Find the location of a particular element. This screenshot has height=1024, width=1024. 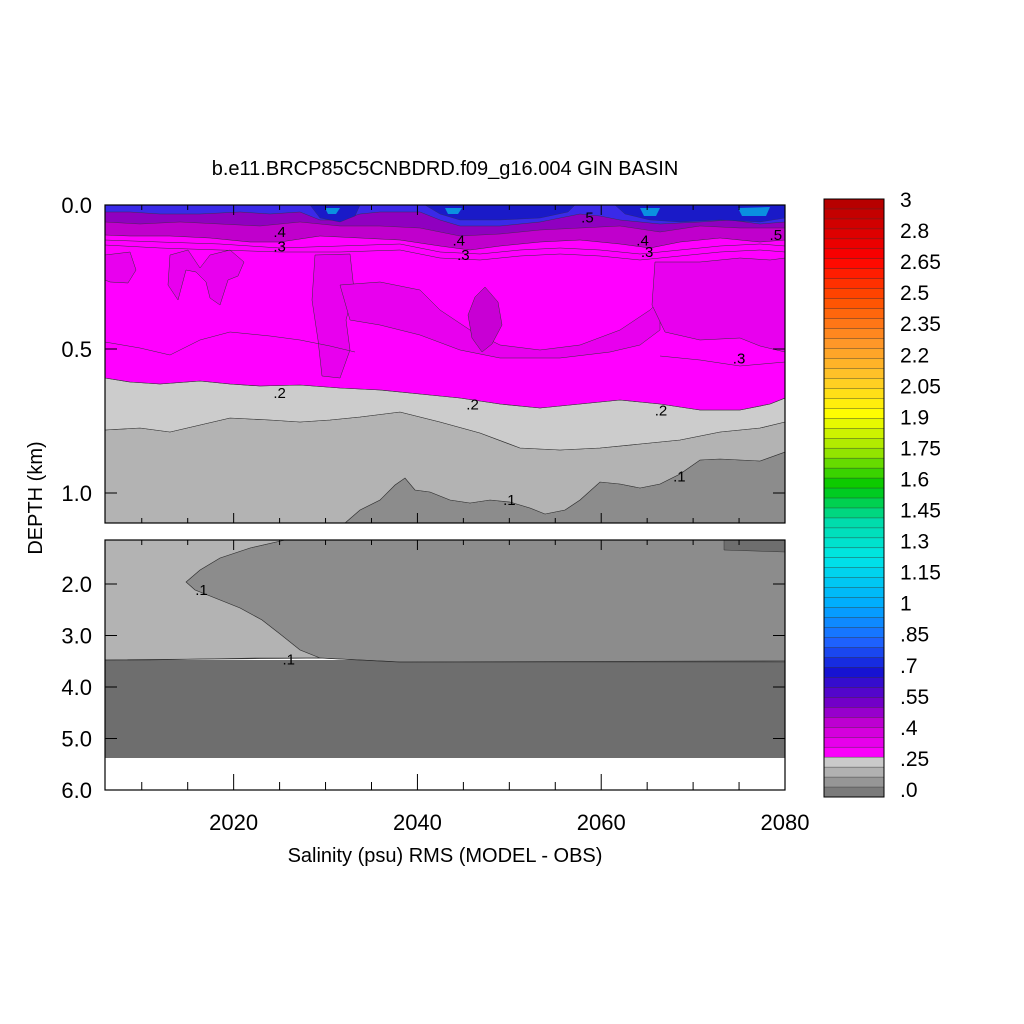

colorbar-label: 2.35 is located at coordinates (920, 324).